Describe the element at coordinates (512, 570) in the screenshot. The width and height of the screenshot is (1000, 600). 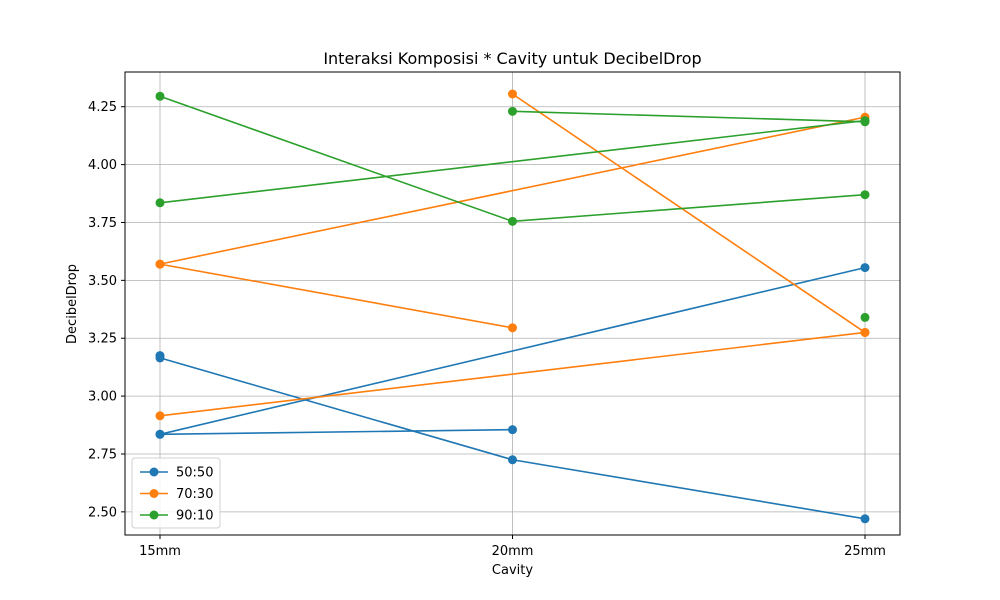
I see `x-axis-title: Cavity` at that location.